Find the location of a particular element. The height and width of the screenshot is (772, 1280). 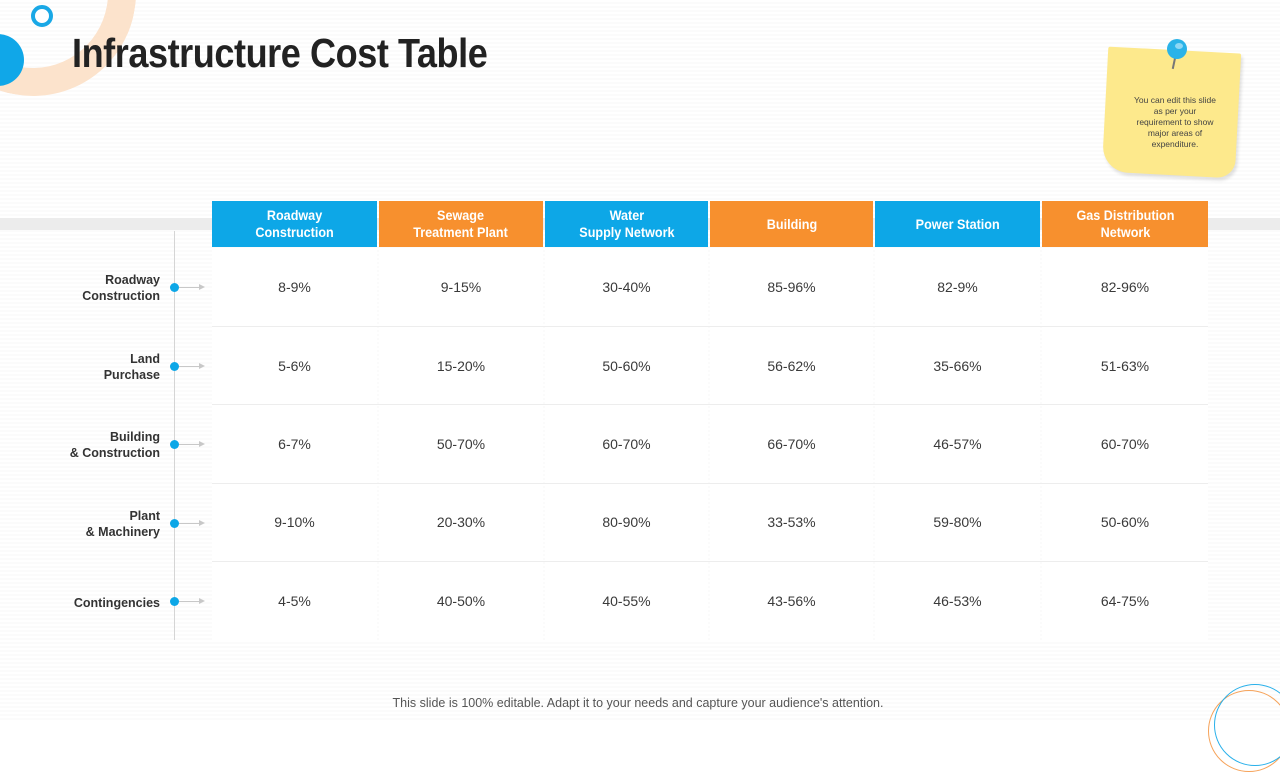

table-cell: 50-70% is located at coordinates (461, 444).